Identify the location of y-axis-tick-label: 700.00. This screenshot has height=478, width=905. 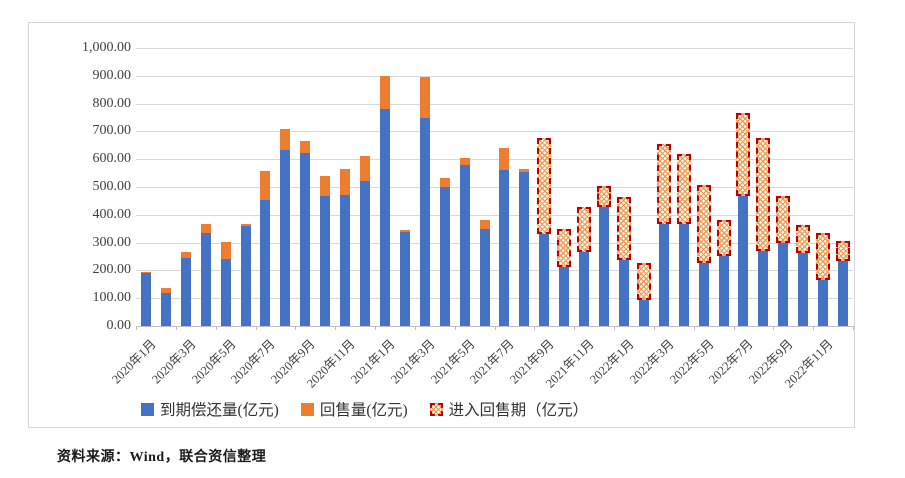
(112, 131).